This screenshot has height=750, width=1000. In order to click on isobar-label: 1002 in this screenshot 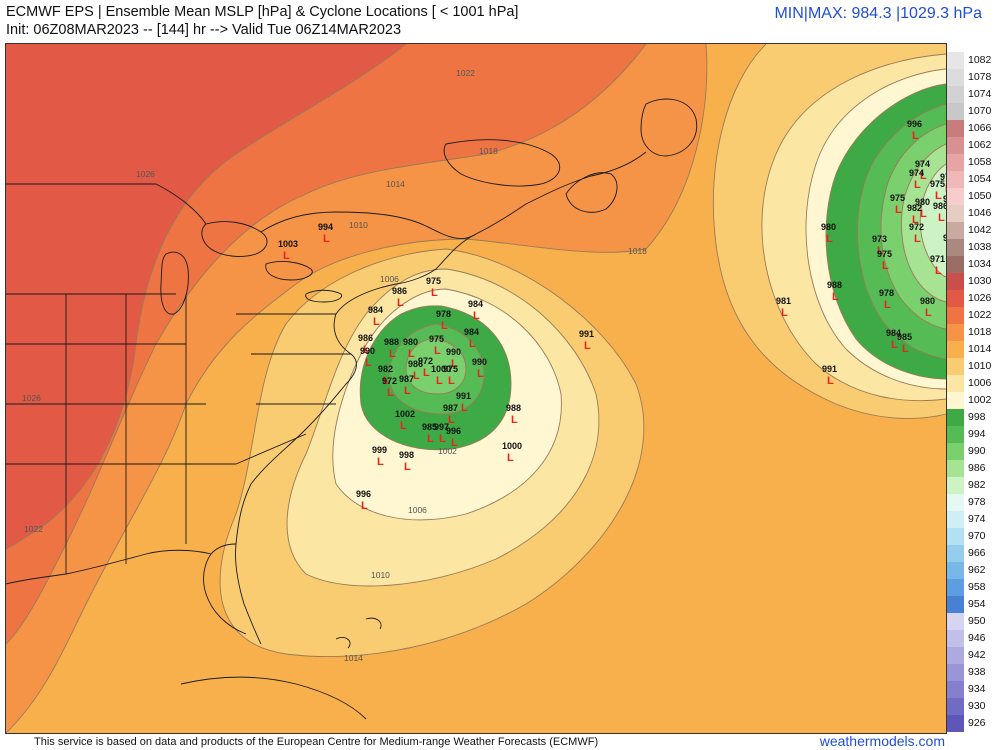, I will do `click(447, 451)`.